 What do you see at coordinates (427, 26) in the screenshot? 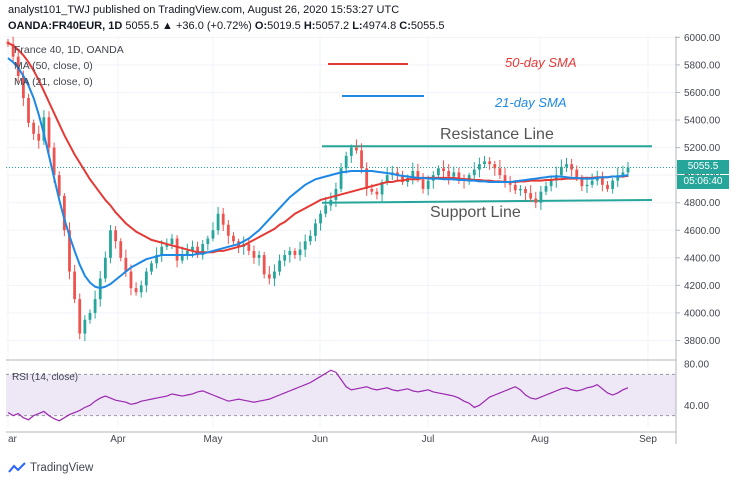
I see `close-value: 5055.5` at bounding box center [427, 26].